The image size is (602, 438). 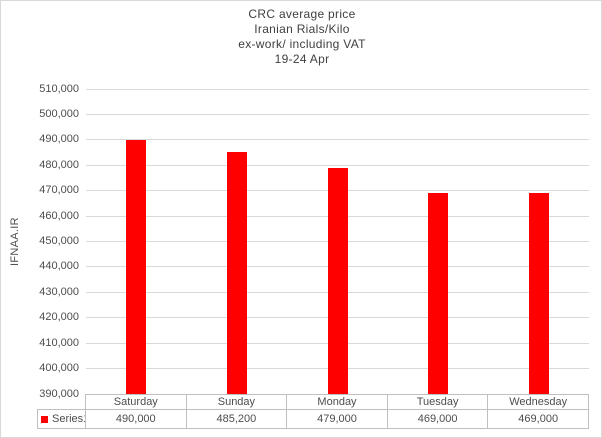 I want to click on y-axis-tick-label: 490,000, so click(x=59, y=139).